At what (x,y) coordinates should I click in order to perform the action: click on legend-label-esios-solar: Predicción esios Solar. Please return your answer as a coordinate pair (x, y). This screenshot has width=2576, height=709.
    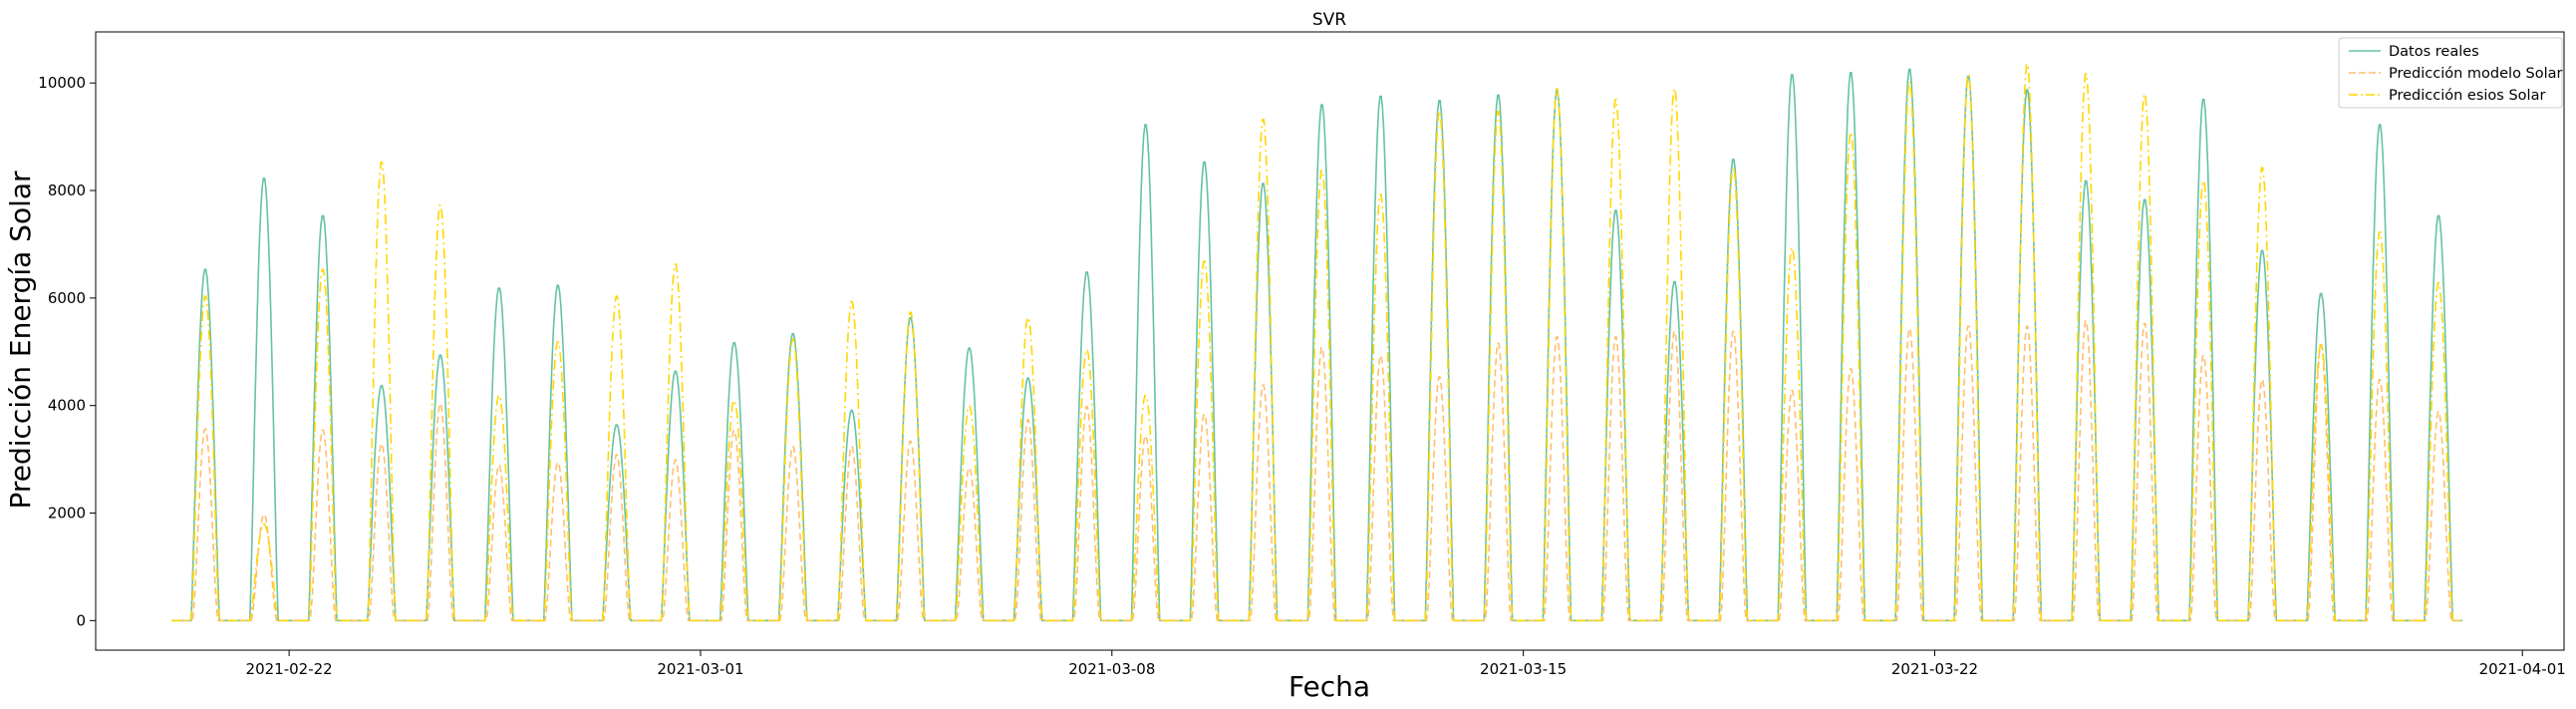
    Looking at the image, I should click on (2467, 96).